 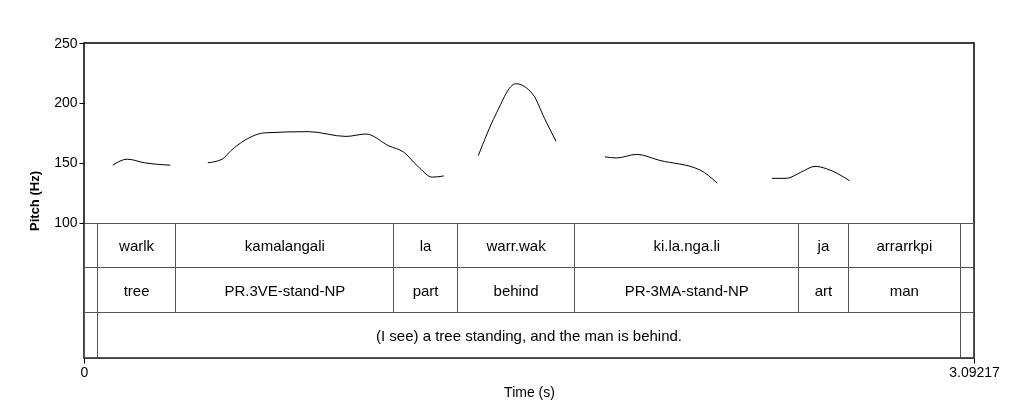 I want to click on annotation: kamalangali, so click(x=284, y=245).